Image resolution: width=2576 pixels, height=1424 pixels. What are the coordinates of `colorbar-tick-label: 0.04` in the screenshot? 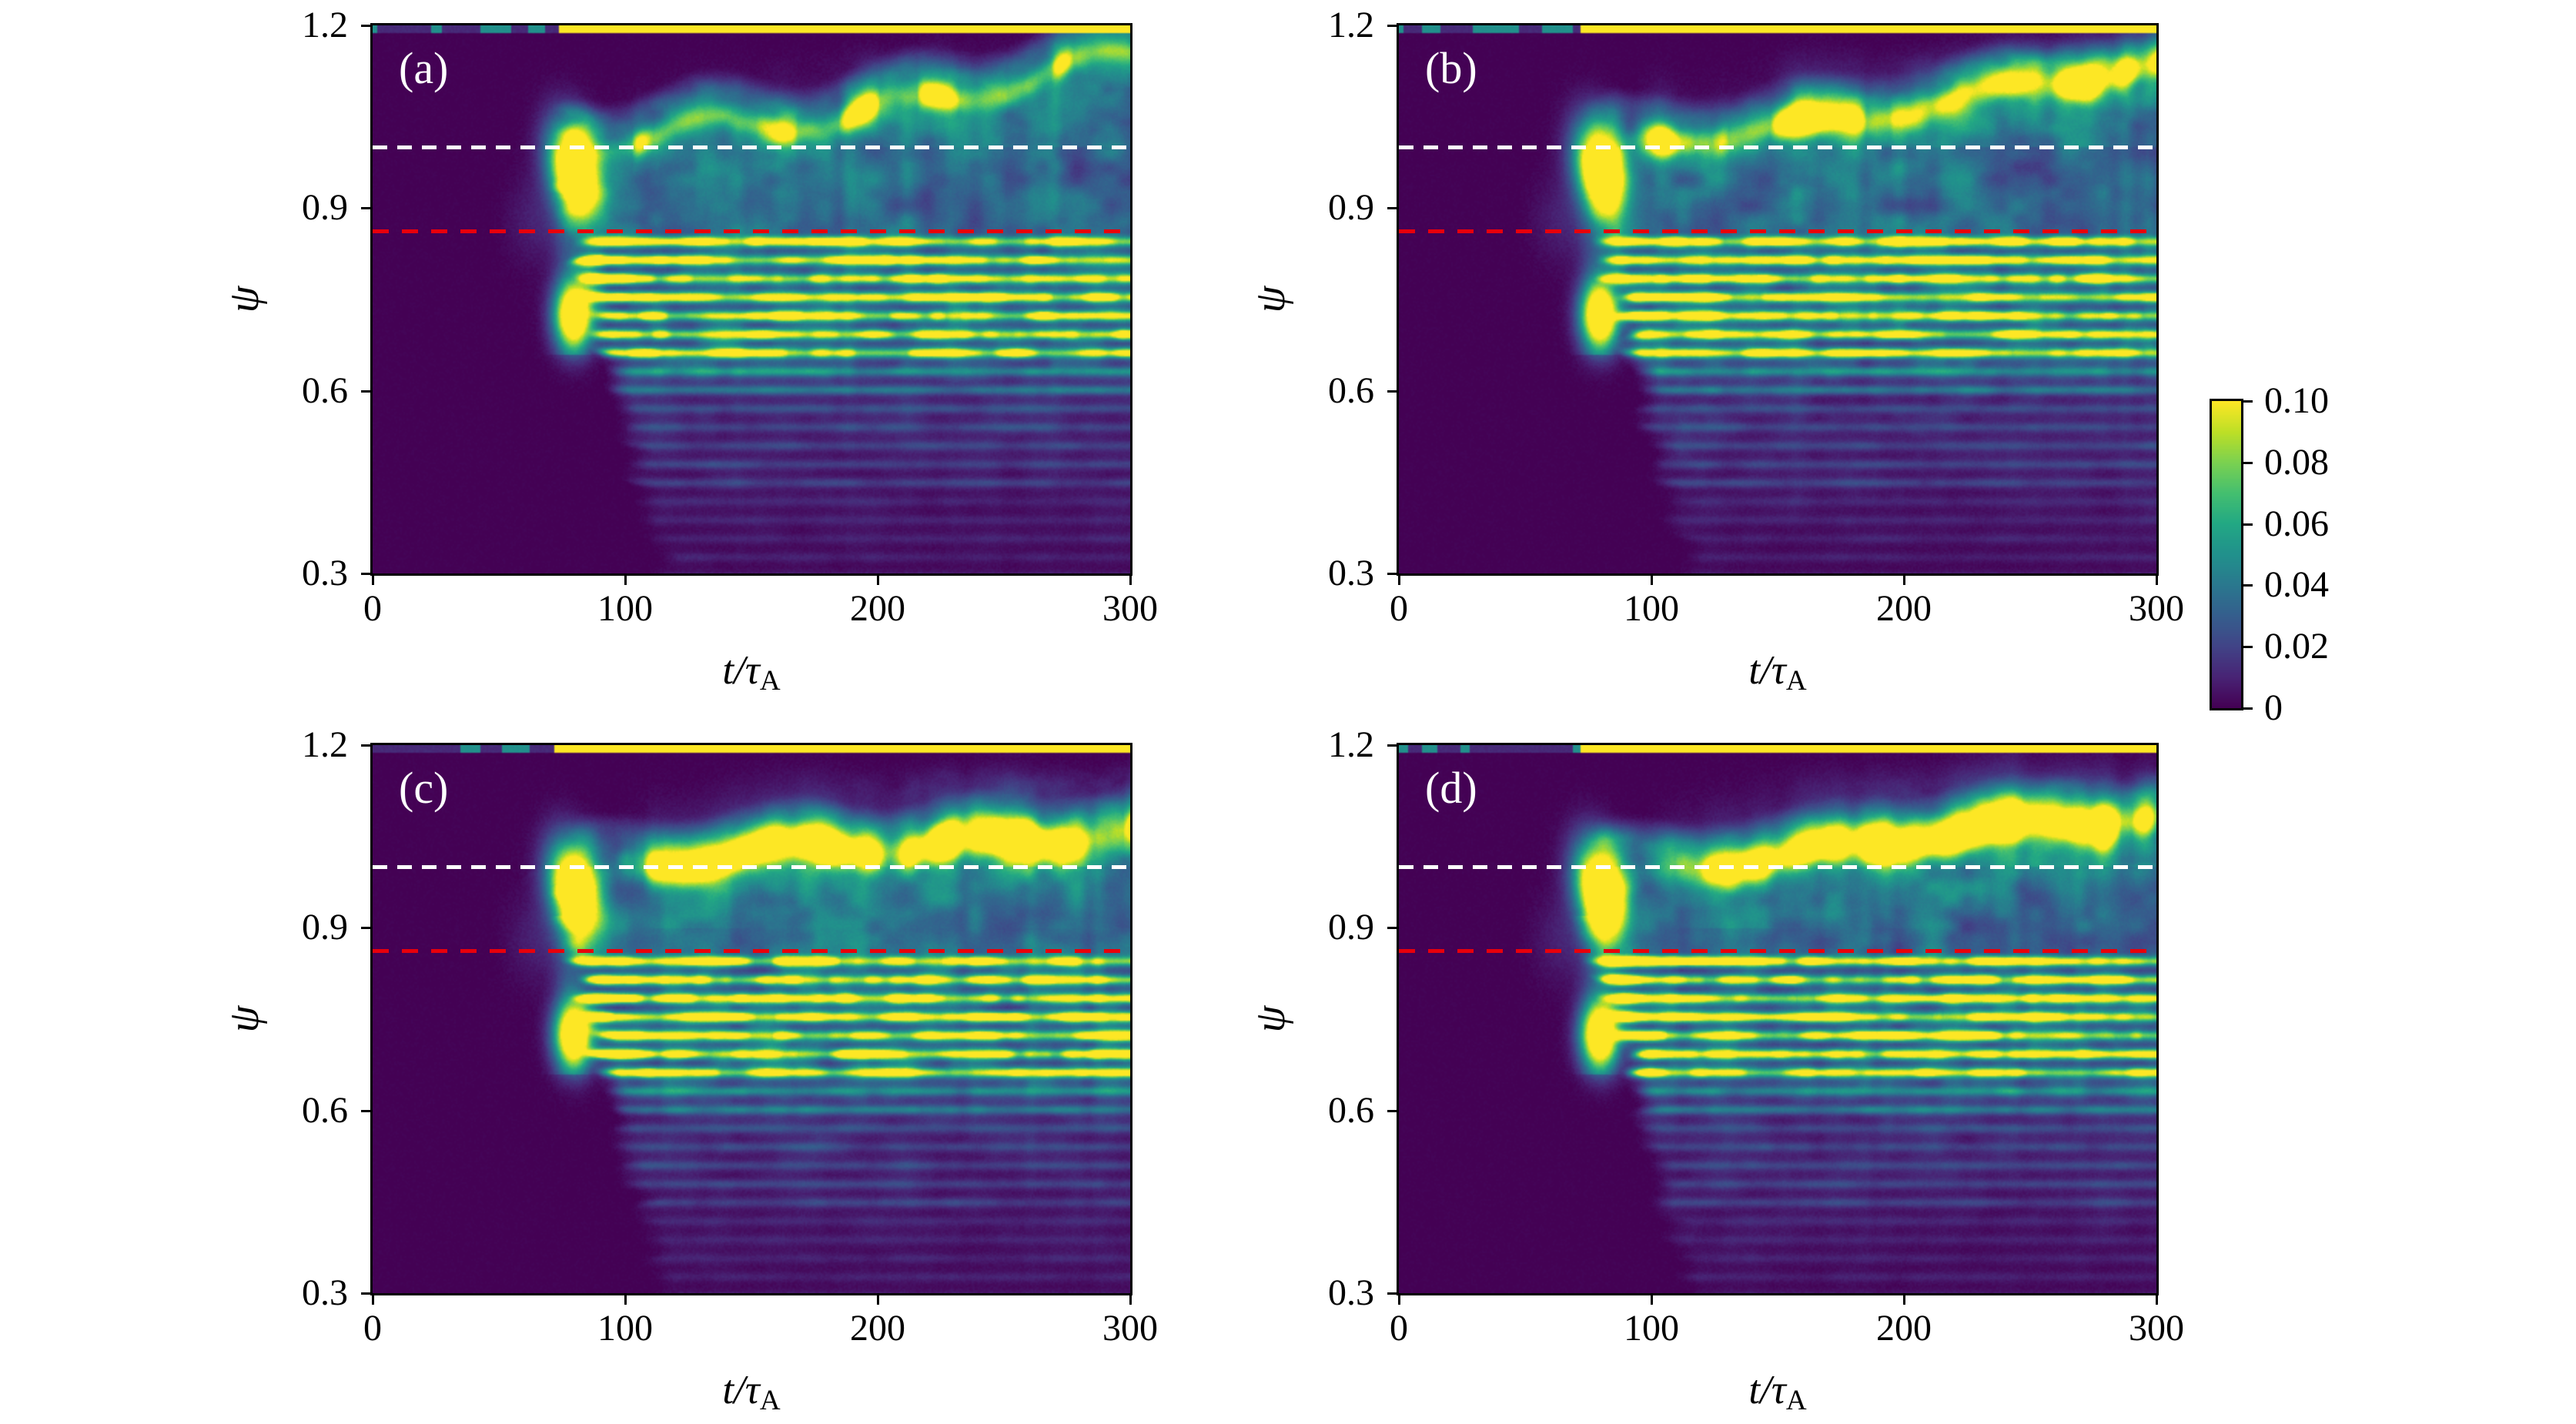 It's located at (2297, 585).